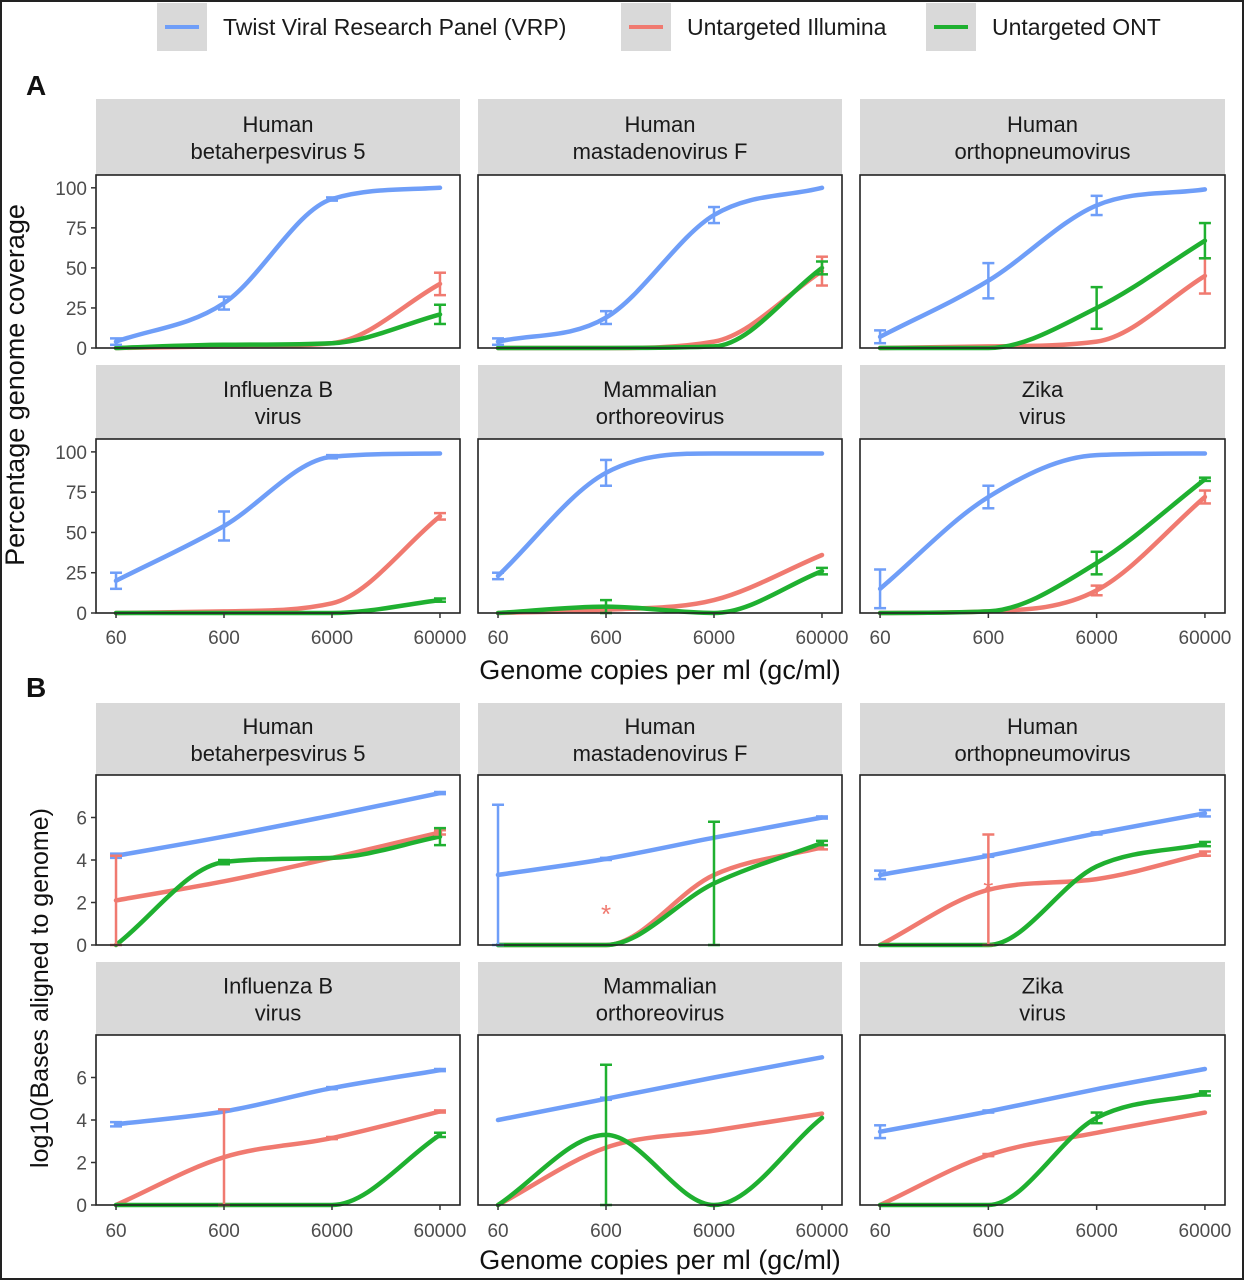 The width and height of the screenshot is (1244, 1285). What do you see at coordinates (40, 988) in the screenshot?
I see `y-axis-title: log10(Bases aligned to genome)` at bounding box center [40, 988].